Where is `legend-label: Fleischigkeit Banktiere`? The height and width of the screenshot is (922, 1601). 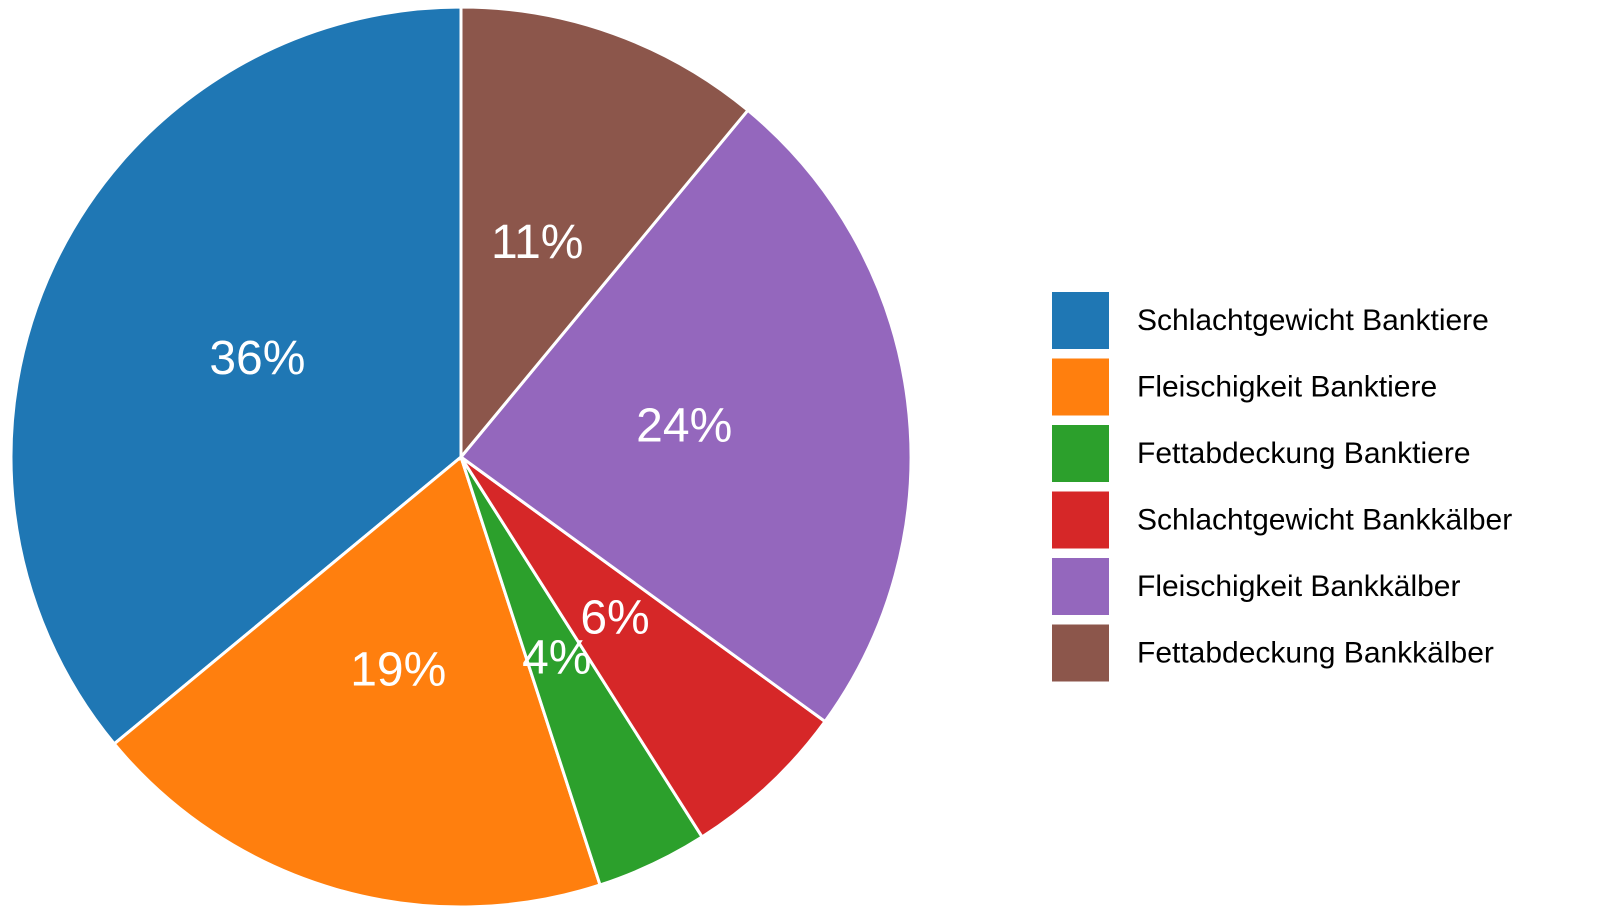 legend-label: Fleischigkeit Banktiere is located at coordinates (1287, 386).